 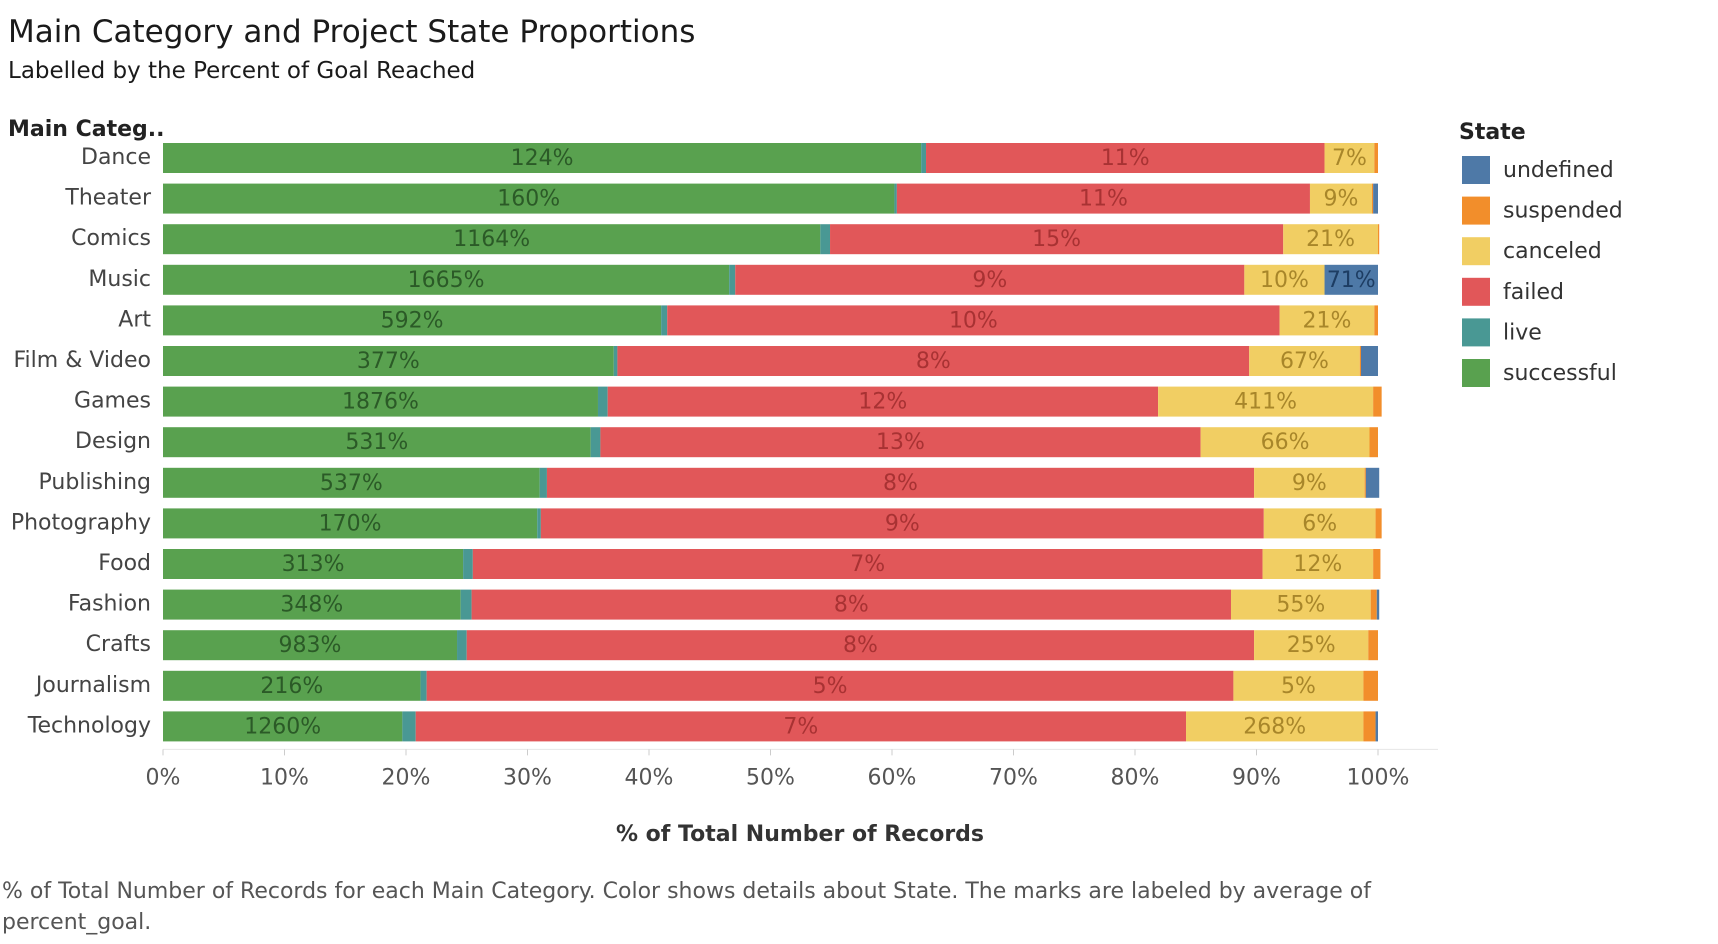 What do you see at coordinates (446, 279) in the screenshot?
I see `bar-music-successful` at bounding box center [446, 279].